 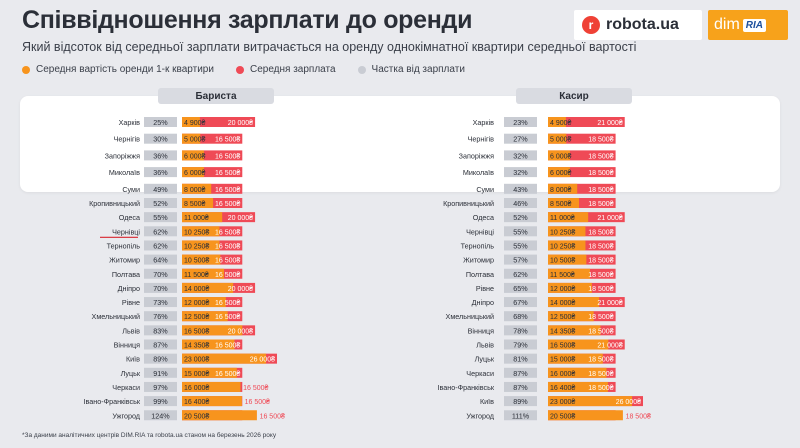 I want to click on cashier-share-value: 79%, so click(x=520, y=345).